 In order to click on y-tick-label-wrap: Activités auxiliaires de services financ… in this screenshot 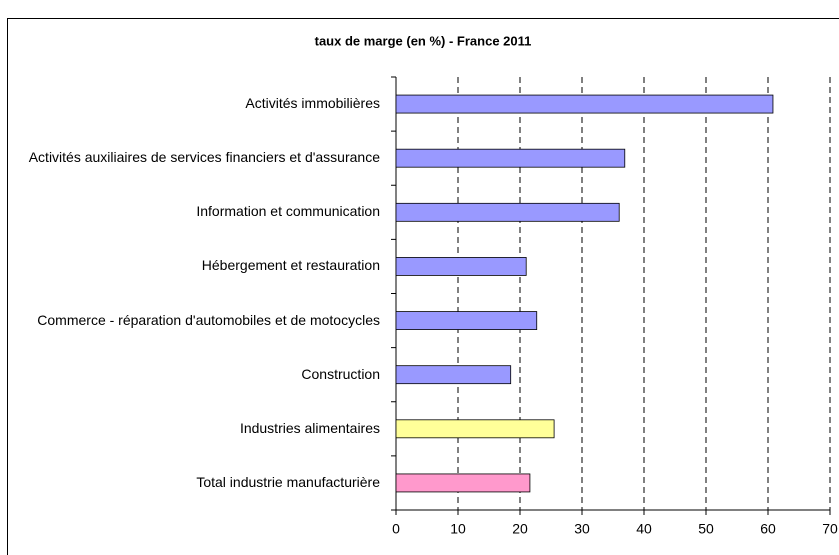, I will do `click(190, 157)`.